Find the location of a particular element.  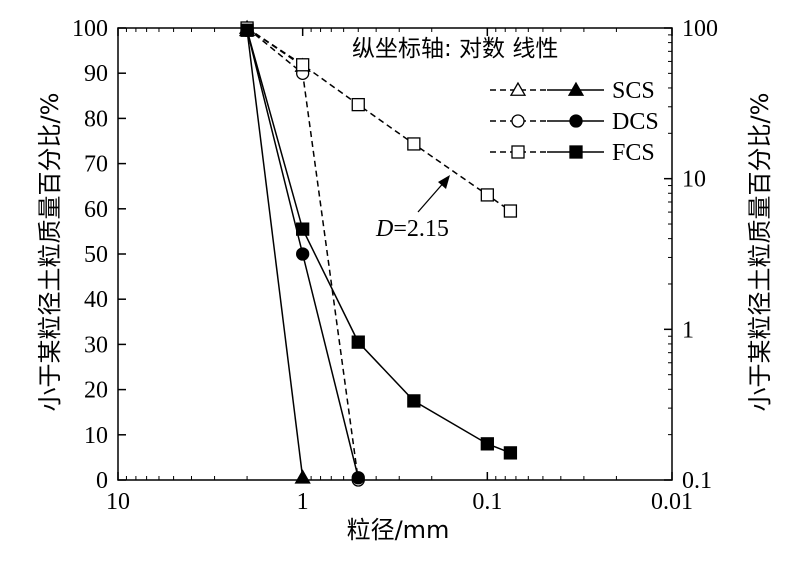

x-tick-label: 0.1 is located at coordinates (487, 502).